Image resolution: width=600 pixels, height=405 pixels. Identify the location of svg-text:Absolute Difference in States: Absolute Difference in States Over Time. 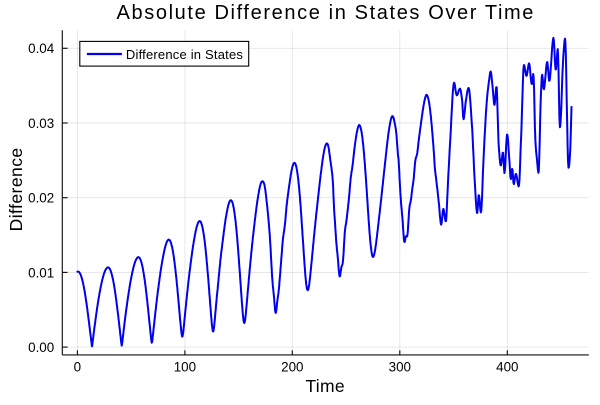
(326, 13).